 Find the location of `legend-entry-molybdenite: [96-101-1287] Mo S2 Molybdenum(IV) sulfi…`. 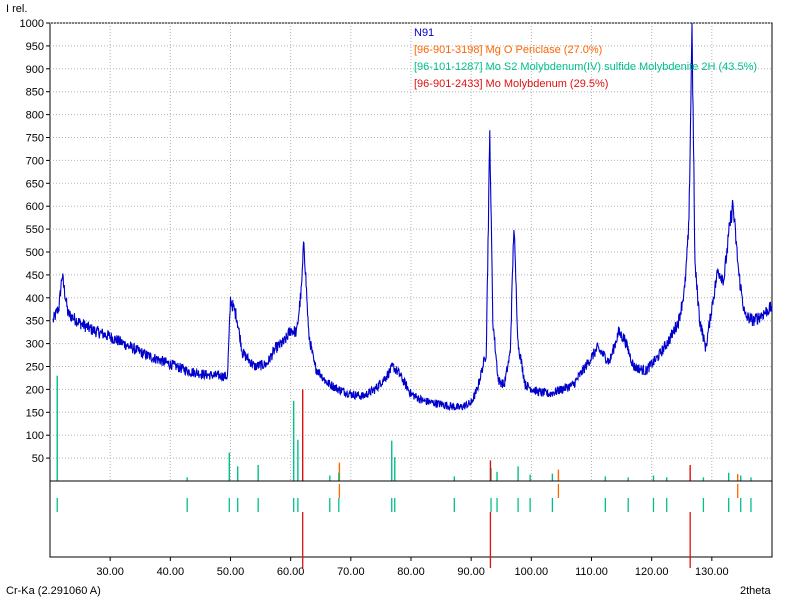

legend-entry-molybdenite: [96-101-1287] Mo S2 Molybdenum(IV) sulfi… is located at coordinates (585, 67).